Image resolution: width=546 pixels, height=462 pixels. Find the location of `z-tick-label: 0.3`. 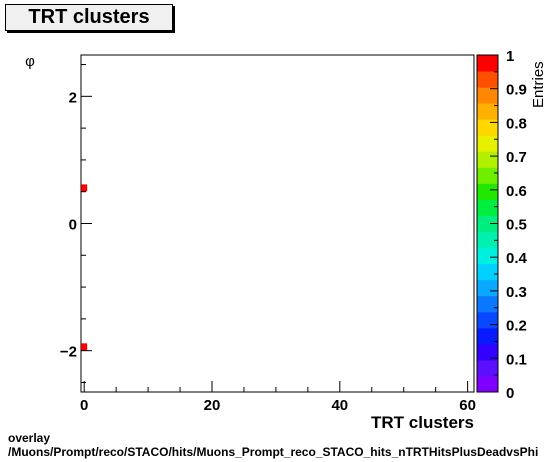

z-tick-label: 0.3 is located at coordinates (516, 292).